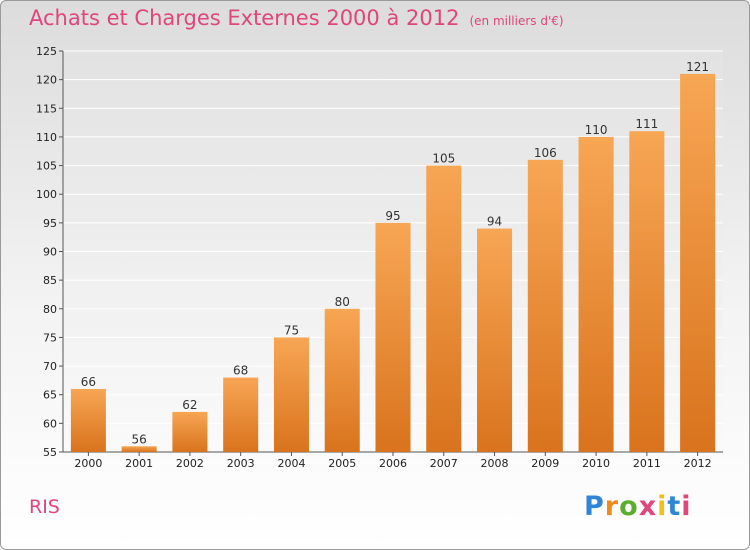 This screenshot has height=550, width=750. I want to click on proxiti-logo: Proxiti, so click(638, 506).